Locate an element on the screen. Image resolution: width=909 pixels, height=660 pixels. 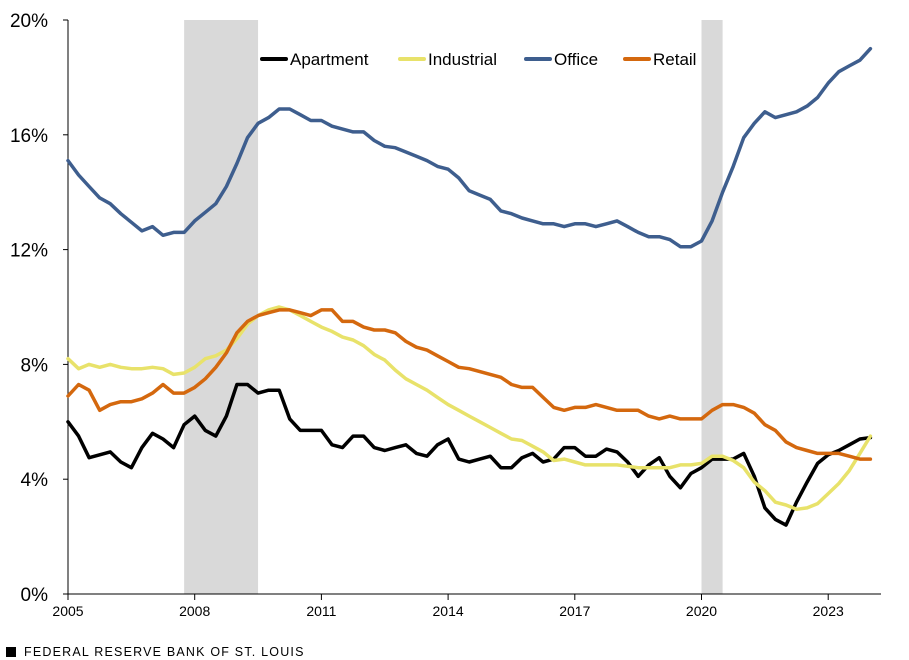
footer-square-icon is located at coordinates (11, 652).